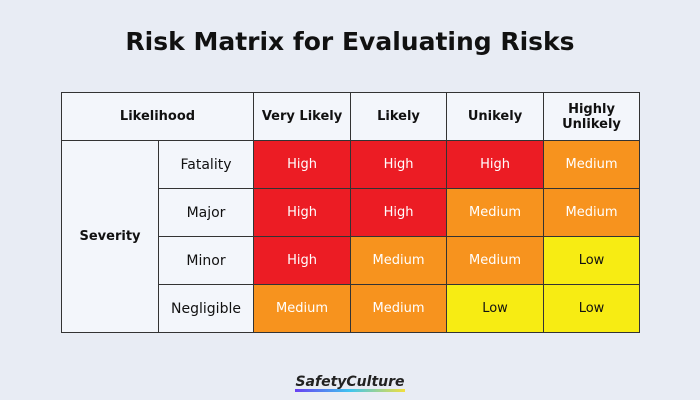 Image resolution: width=700 pixels, height=400 pixels. What do you see at coordinates (350, 383) in the screenshot?
I see `safetyculture-logo: SafetyCulture` at bounding box center [350, 383].